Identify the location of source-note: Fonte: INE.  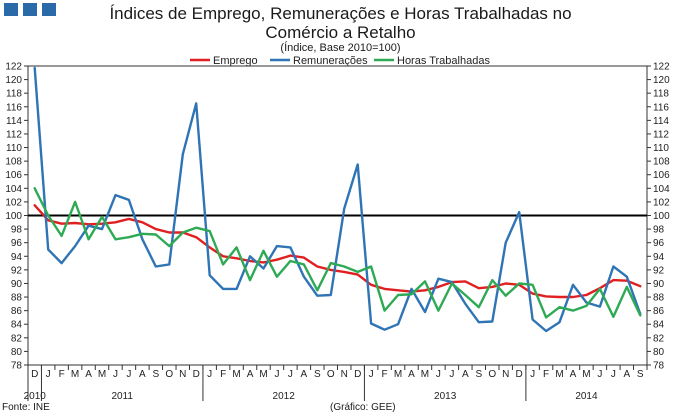
(26, 407).